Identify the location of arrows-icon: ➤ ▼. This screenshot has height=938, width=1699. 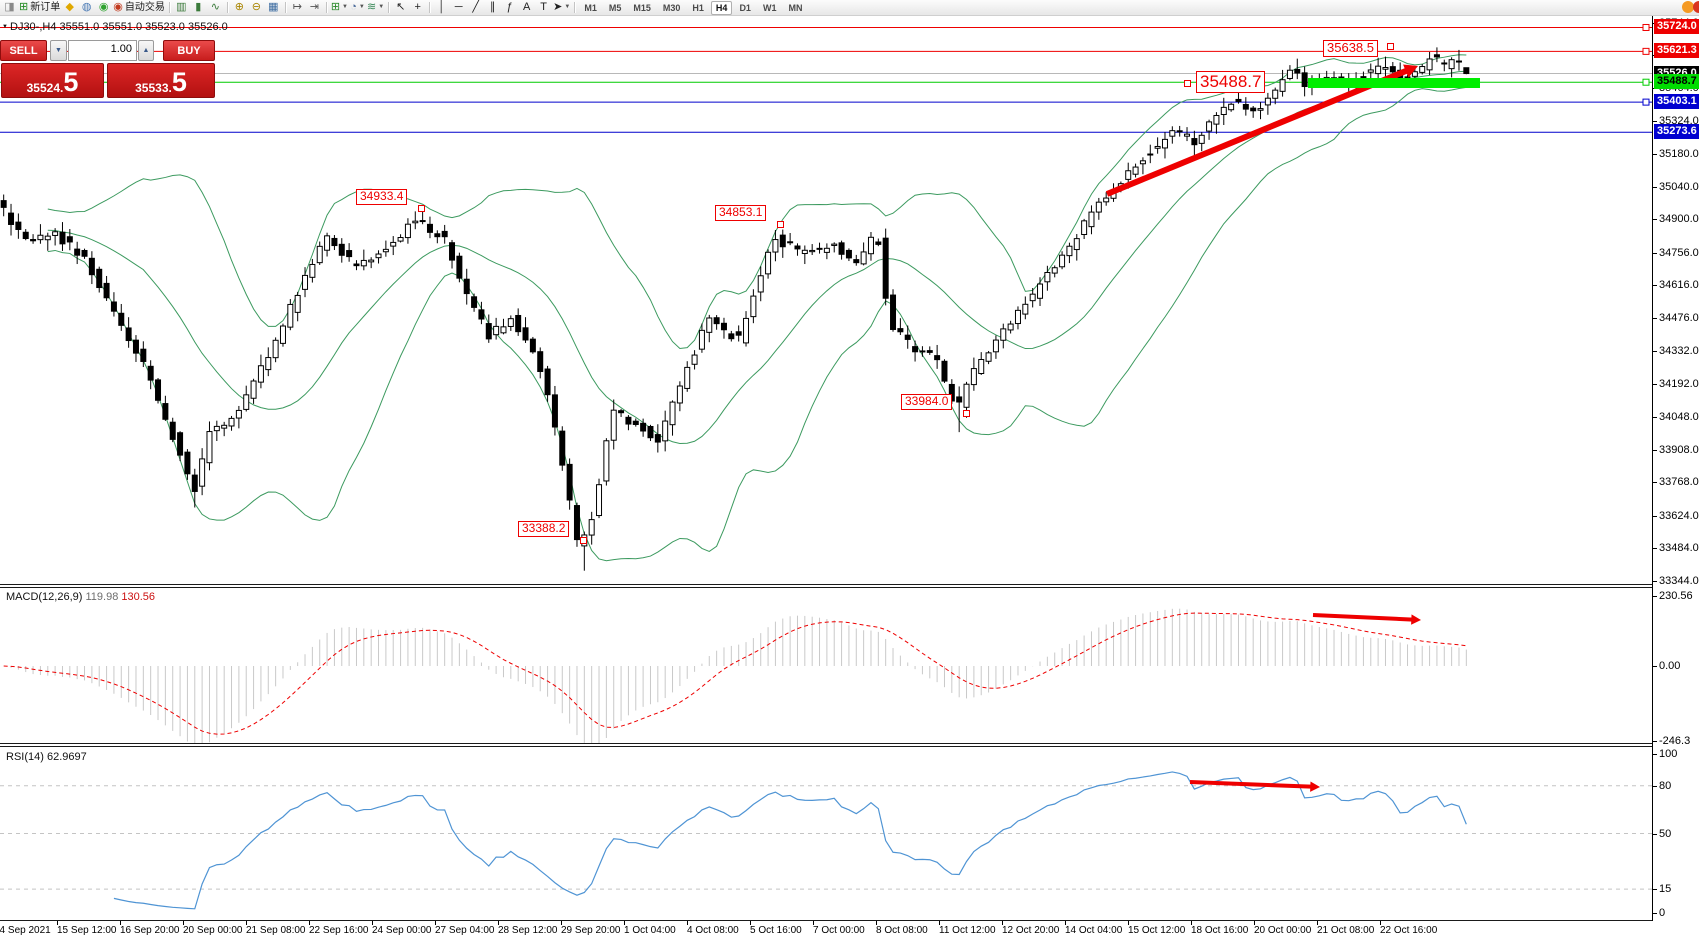
(561, 8).